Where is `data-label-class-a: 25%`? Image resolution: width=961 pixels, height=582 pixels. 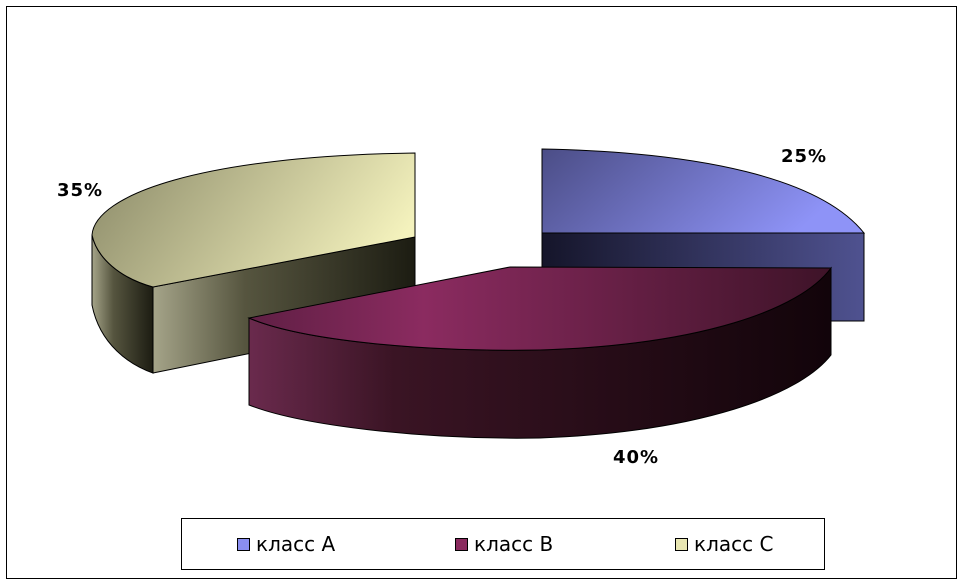
data-label-class-a: 25% is located at coordinates (804, 156).